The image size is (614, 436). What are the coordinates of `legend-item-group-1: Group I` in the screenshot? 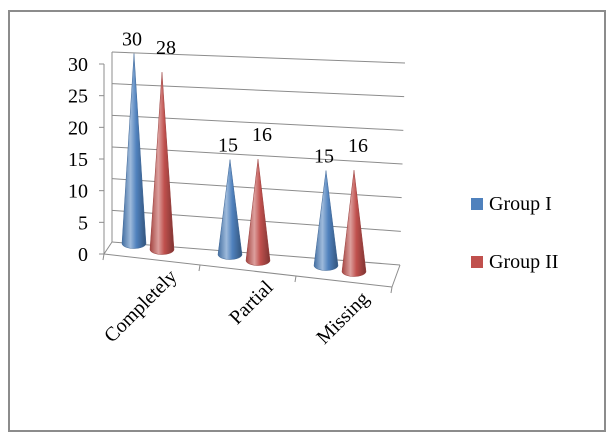 It's located at (514, 204).